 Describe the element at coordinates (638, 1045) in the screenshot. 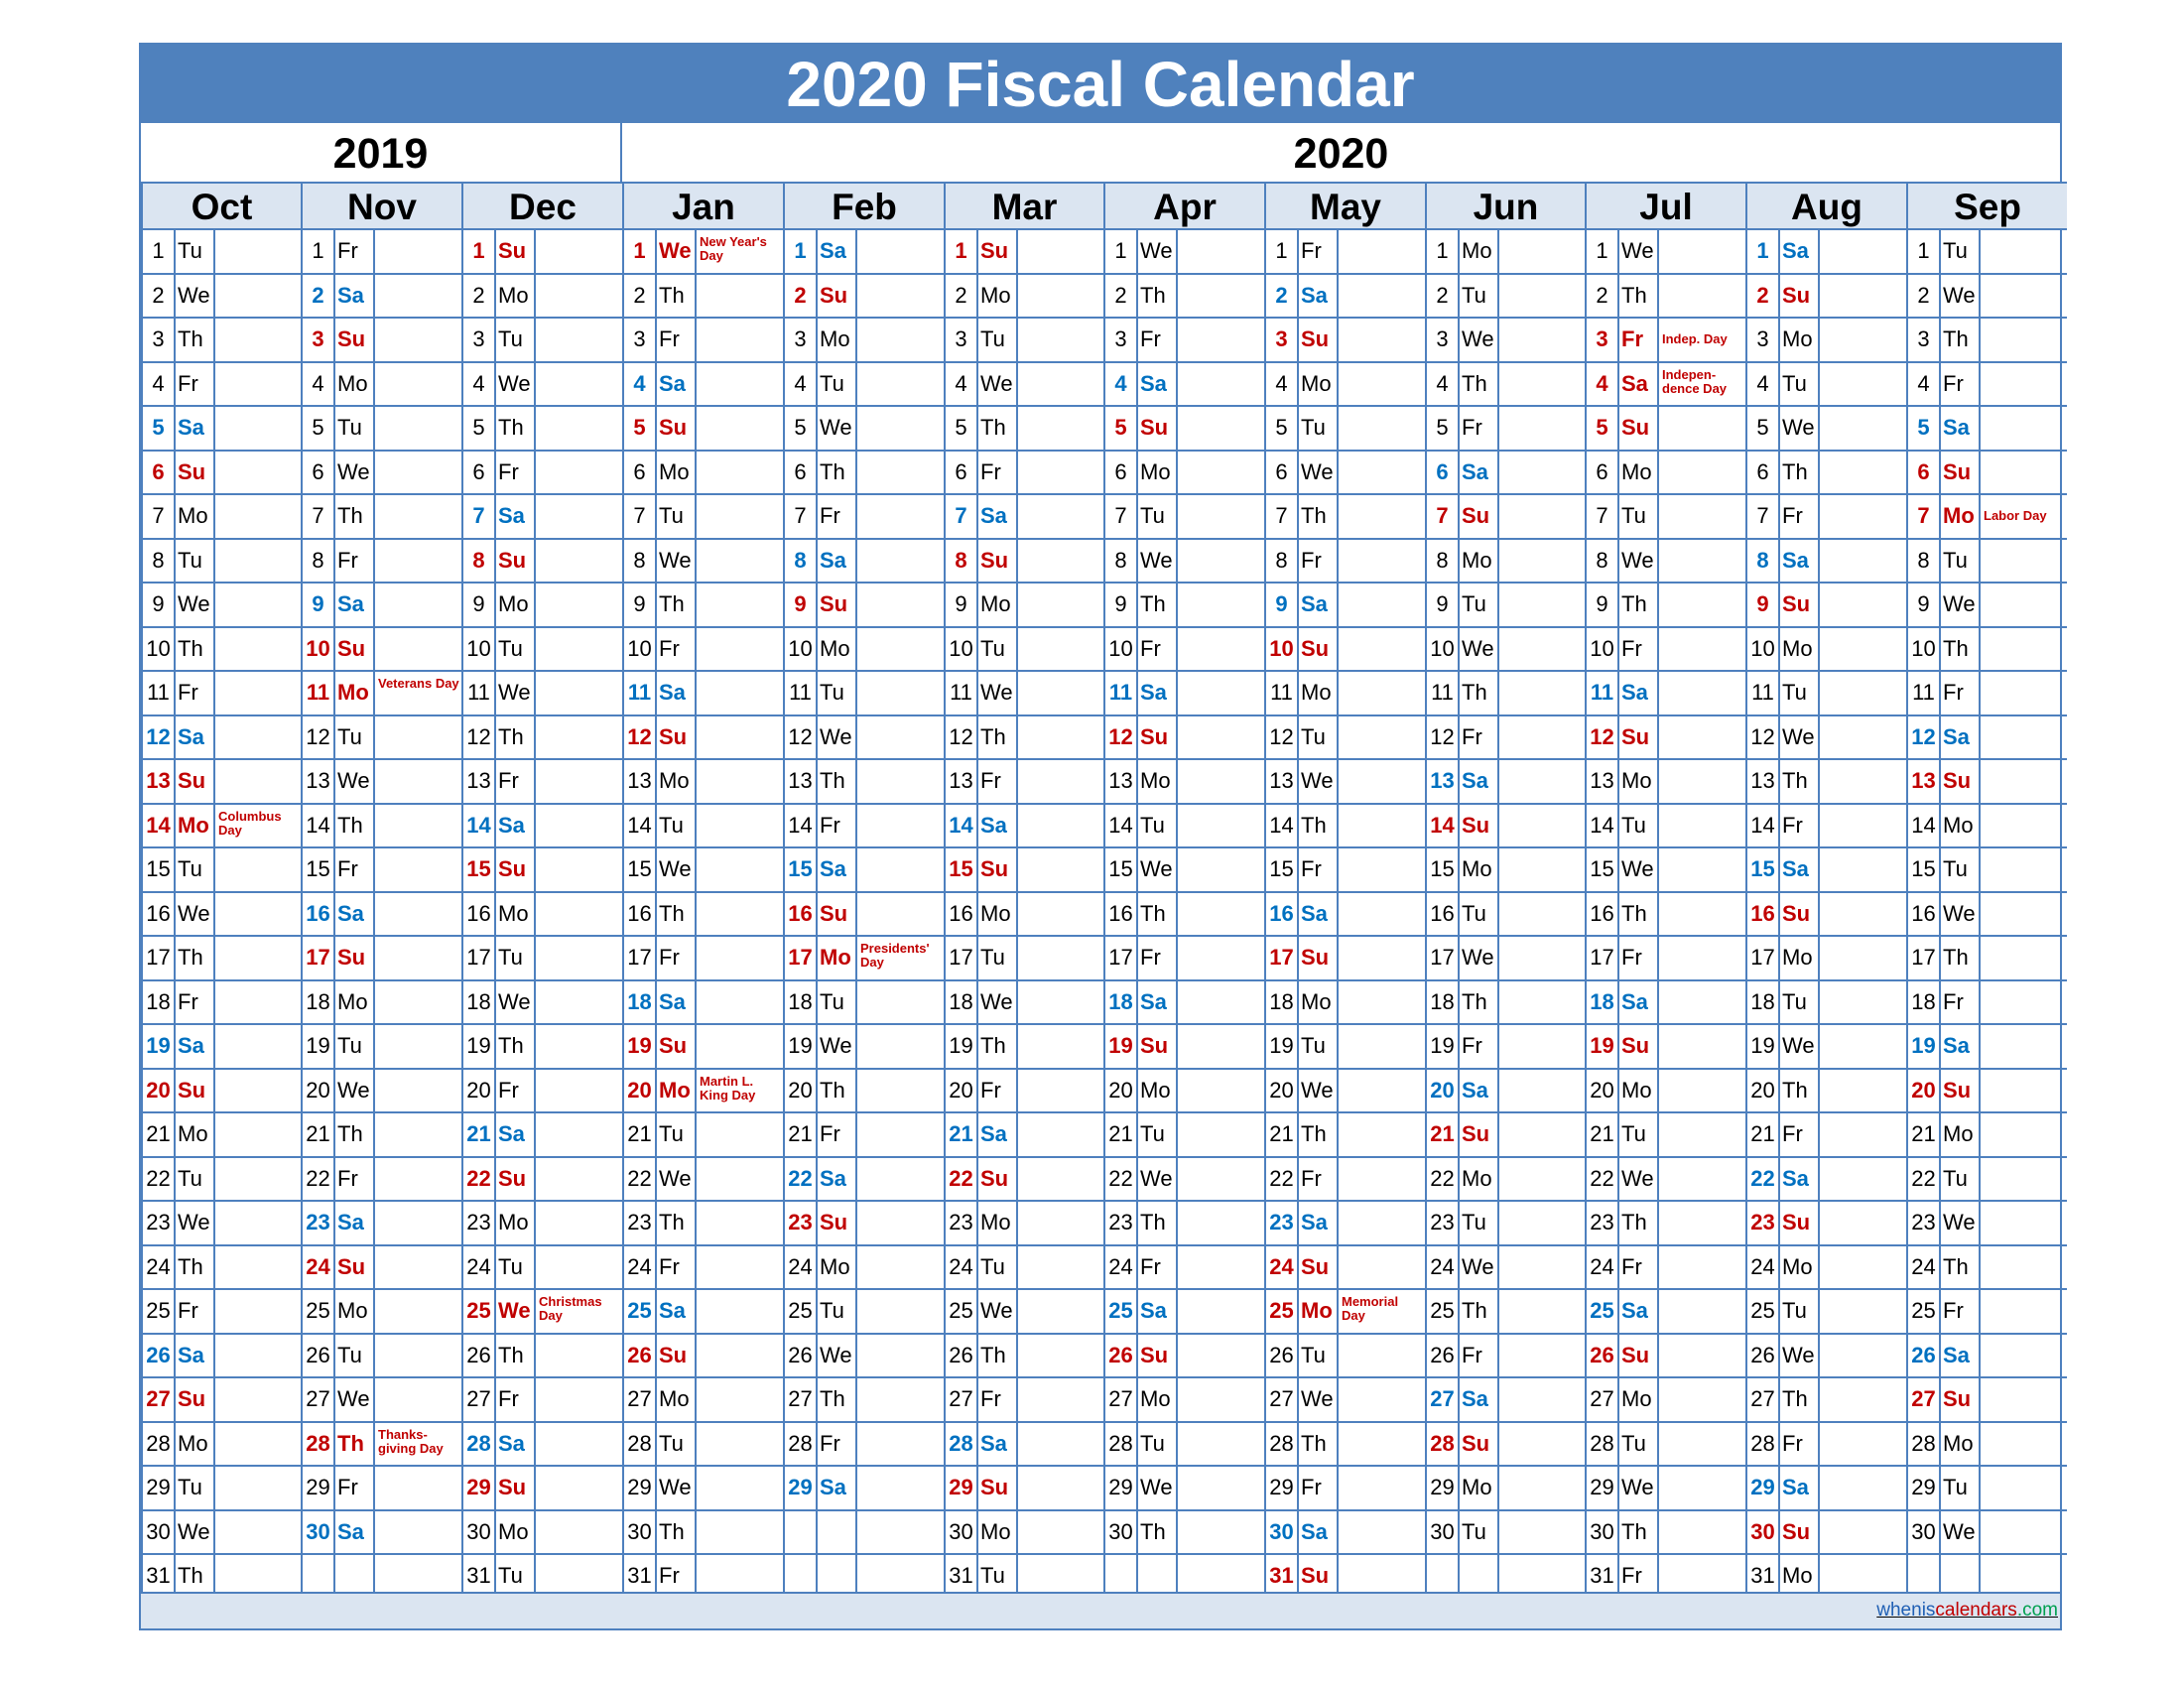

I see `day-number: 19` at that location.